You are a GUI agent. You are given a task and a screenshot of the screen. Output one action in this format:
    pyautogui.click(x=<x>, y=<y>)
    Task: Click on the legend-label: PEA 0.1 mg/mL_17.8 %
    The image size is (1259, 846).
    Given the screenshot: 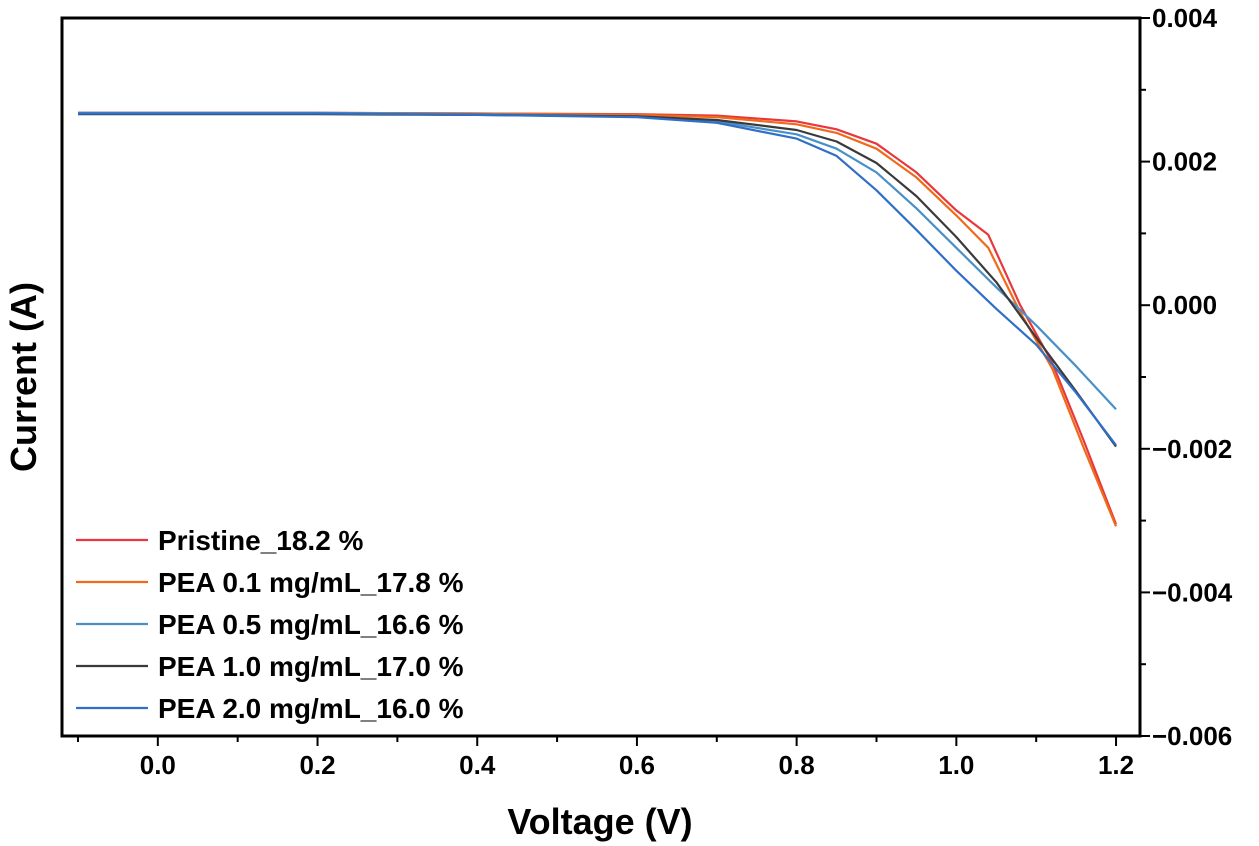 What is the action you would take?
    pyautogui.click(x=311, y=582)
    